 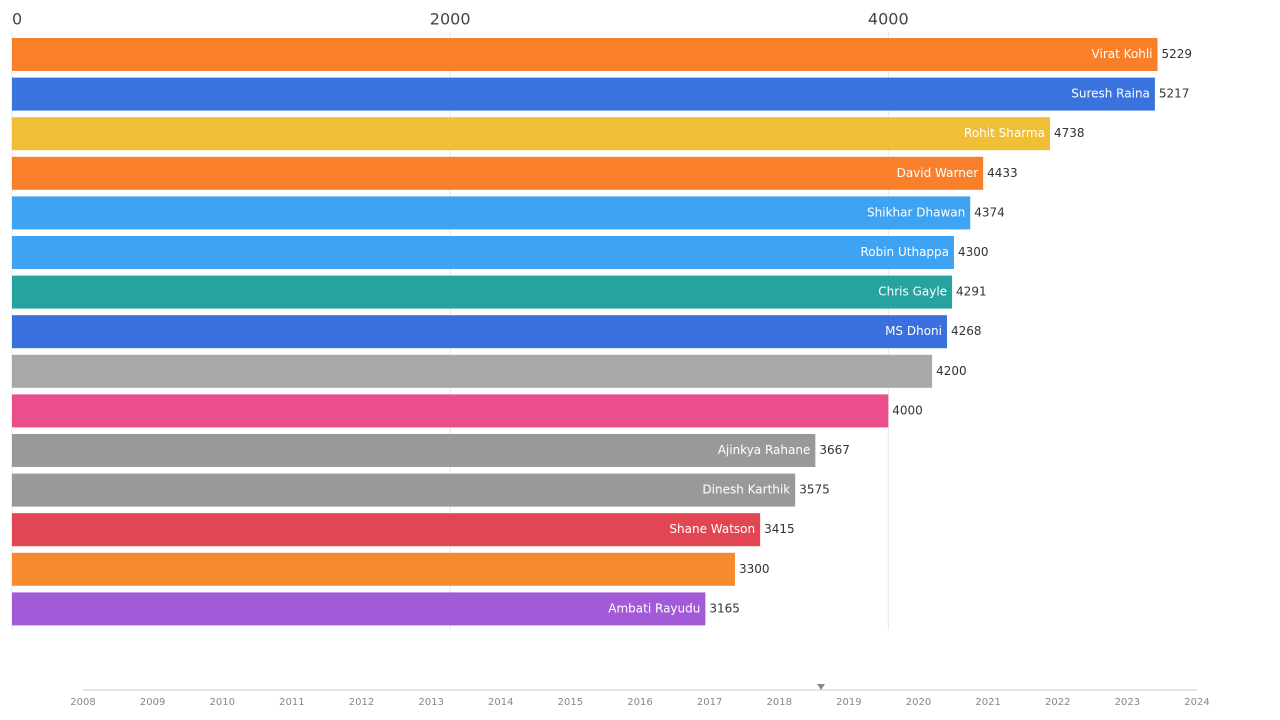 What do you see at coordinates (361, 702) in the screenshot?
I see `timeline-label: 2012` at bounding box center [361, 702].